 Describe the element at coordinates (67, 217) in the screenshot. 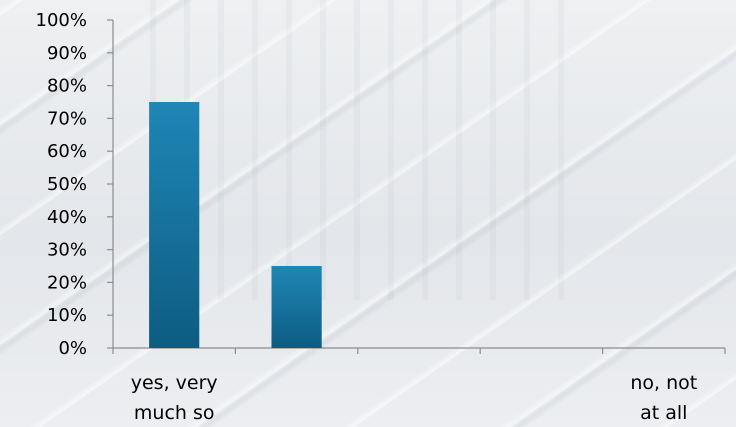

I see `y-tick-label: 40%` at that location.